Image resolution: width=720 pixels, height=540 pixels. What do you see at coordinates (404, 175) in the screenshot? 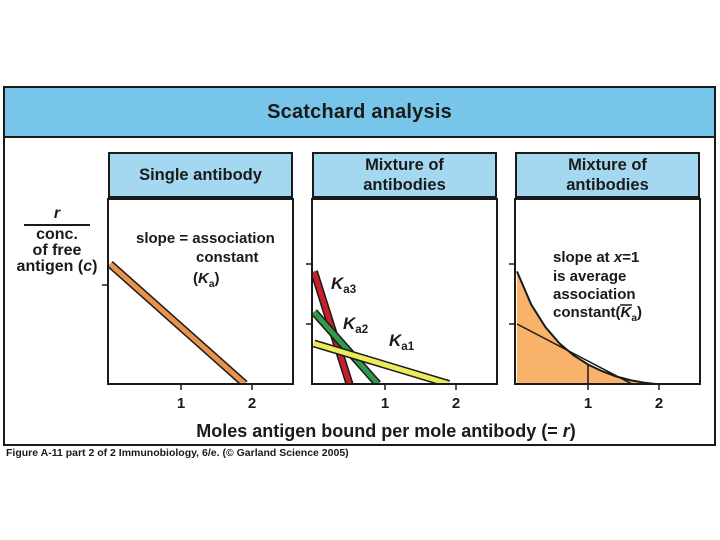
I see `panel-title-mixture-lines: Mixture of antibodies` at bounding box center [404, 175].